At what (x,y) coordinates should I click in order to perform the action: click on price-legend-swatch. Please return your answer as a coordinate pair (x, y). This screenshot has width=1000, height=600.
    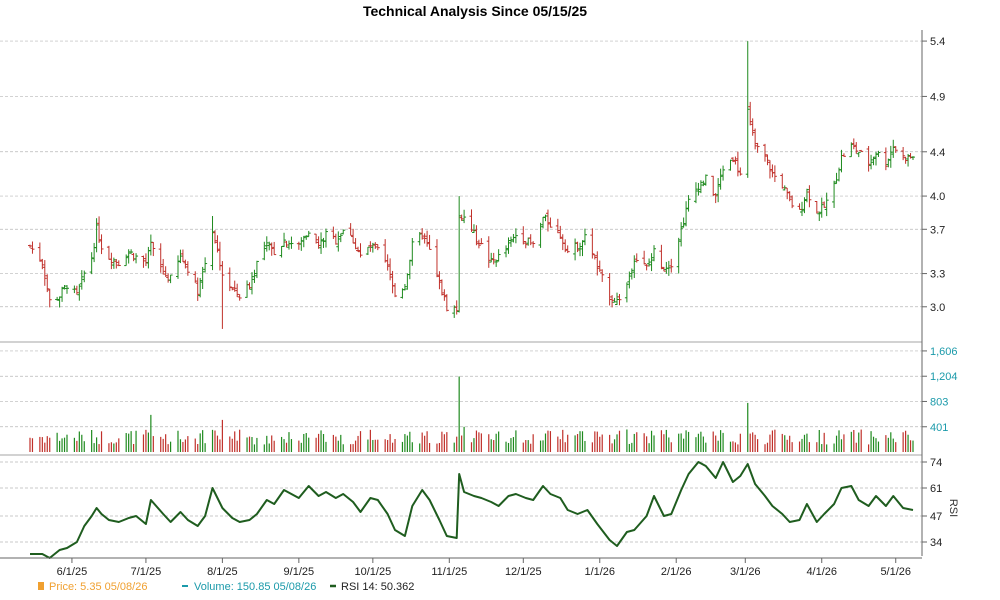
    Looking at the image, I should click on (41, 586).